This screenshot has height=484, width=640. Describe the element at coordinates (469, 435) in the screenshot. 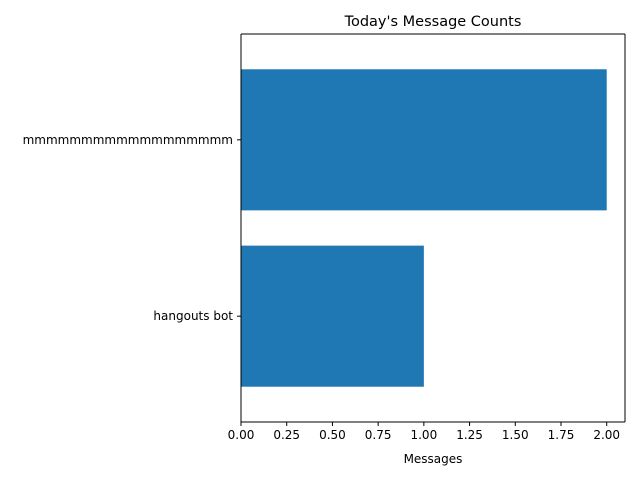

I see `x-tick-label: 1.25` at that location.